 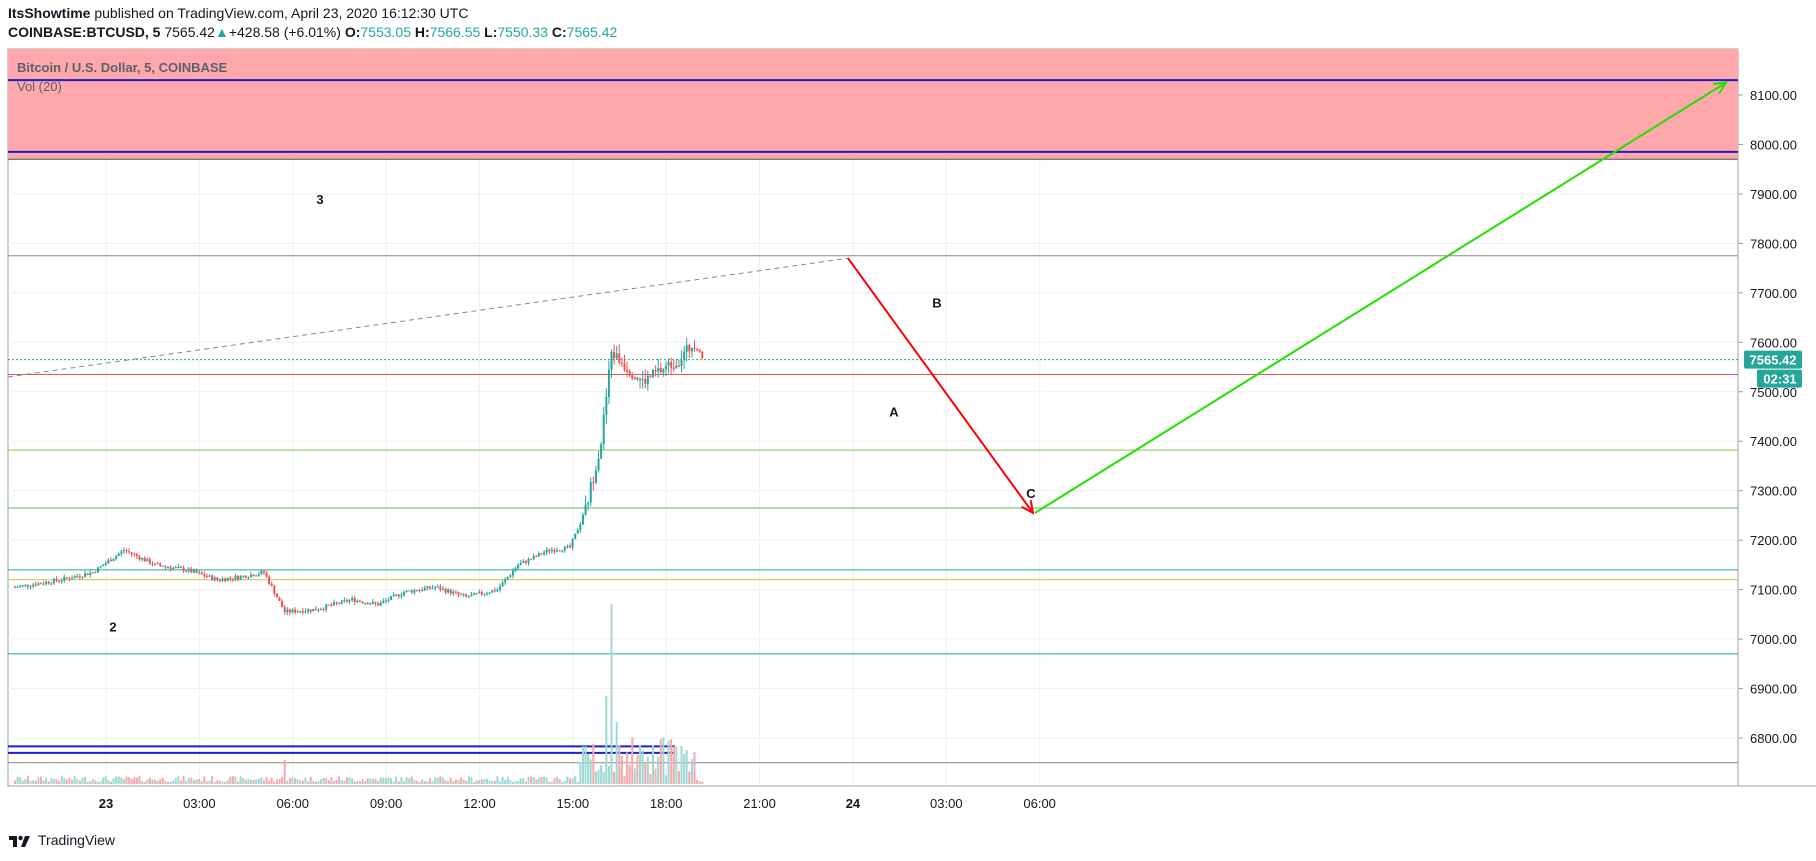 I want to click on author-name: ItsShowtime, so click(x=49, y=13).